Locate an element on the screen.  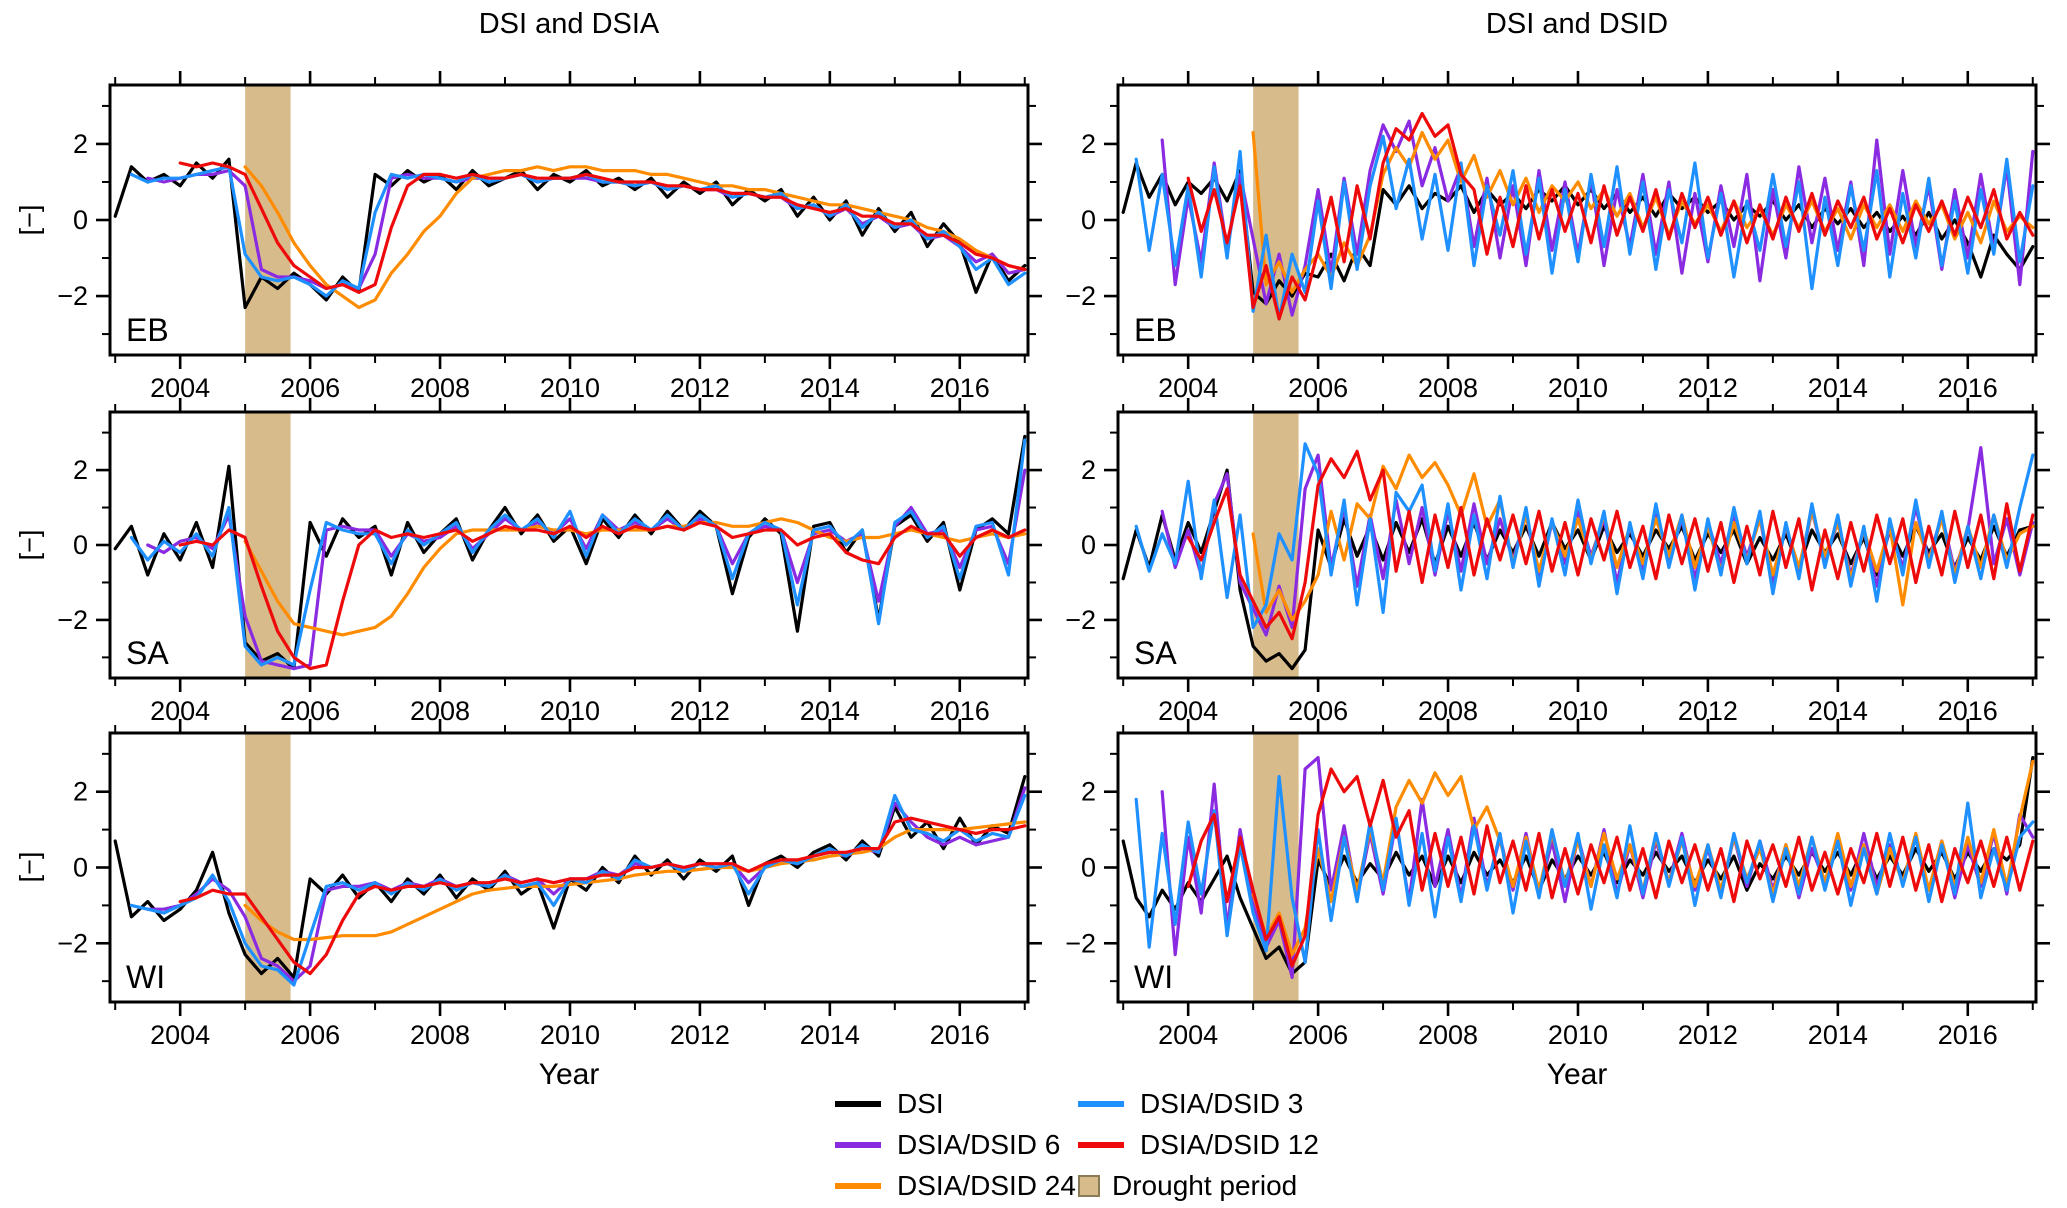
legend-item-dsia-dsid-3: DSIA/DSID 3 is located at coordinates (1190, 1104).